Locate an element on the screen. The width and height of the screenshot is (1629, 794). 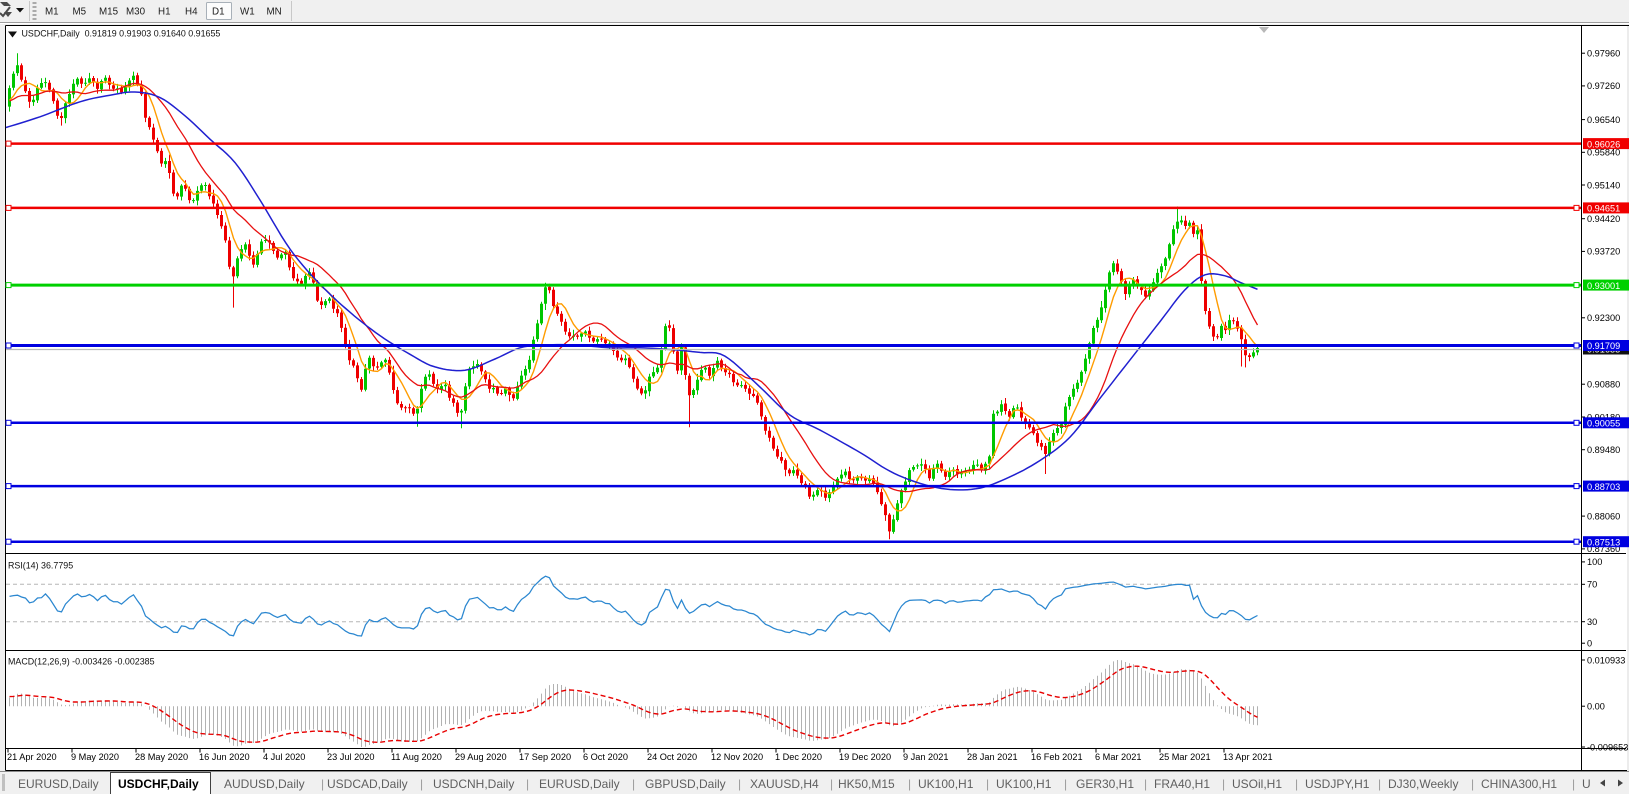
svg-text: AUDUSD,Daily is located at coordinates (264, 784).